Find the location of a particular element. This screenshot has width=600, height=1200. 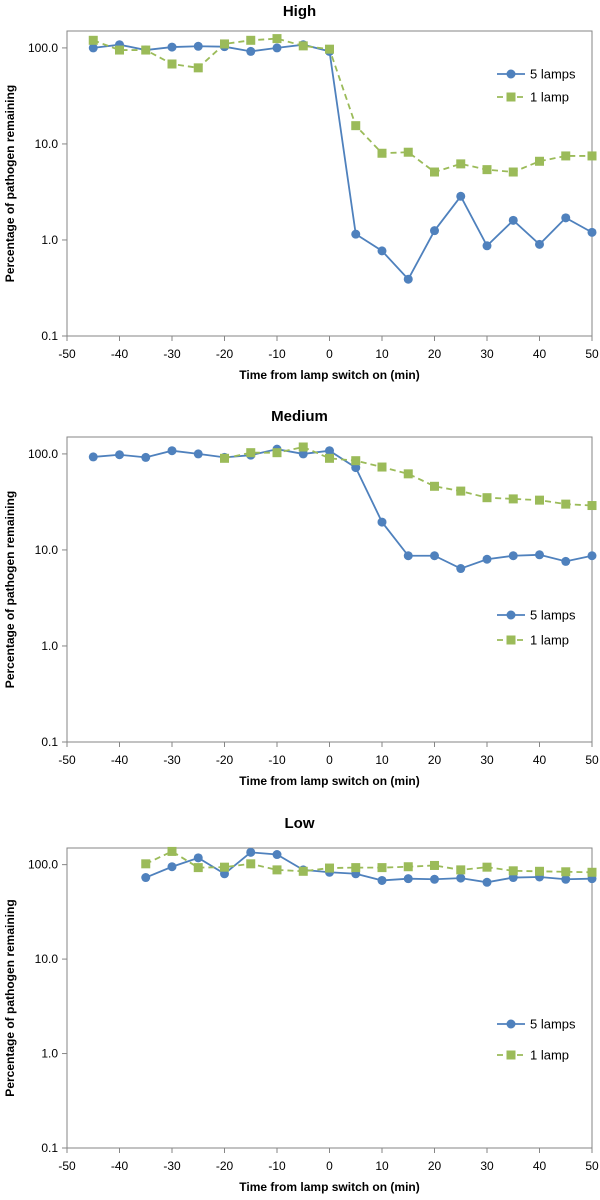

x-tick-label: 50 is located at coordinates (592, 760).